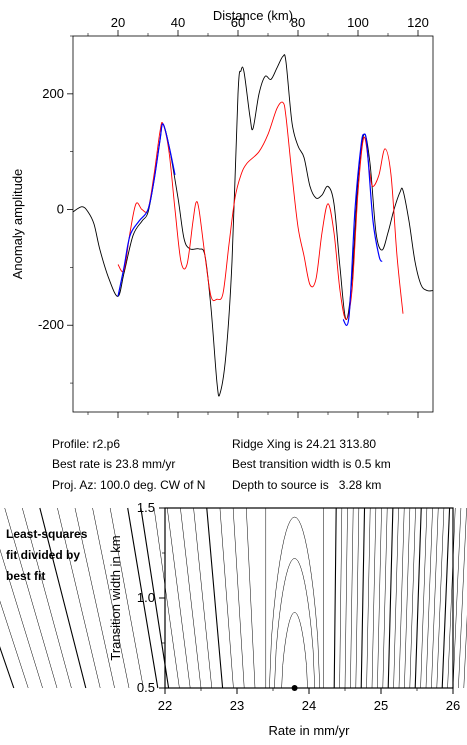 This screenshot has height=745, width=467. What do you see at coordinates (17, 224) in the screenshot?
I see `top-y-axis-label: Anomaly amplitude` at bounding box center [17, 224].